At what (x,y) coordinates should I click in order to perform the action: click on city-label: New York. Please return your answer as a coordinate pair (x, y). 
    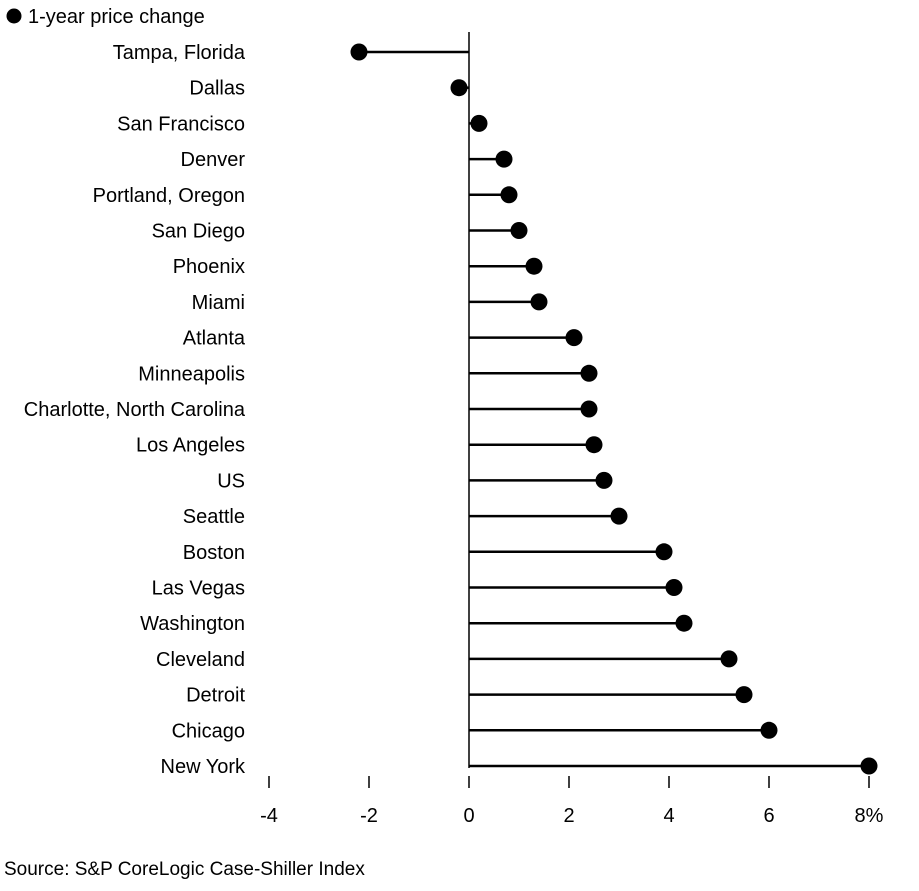
    Looking at the image, I should click on (203, 767).